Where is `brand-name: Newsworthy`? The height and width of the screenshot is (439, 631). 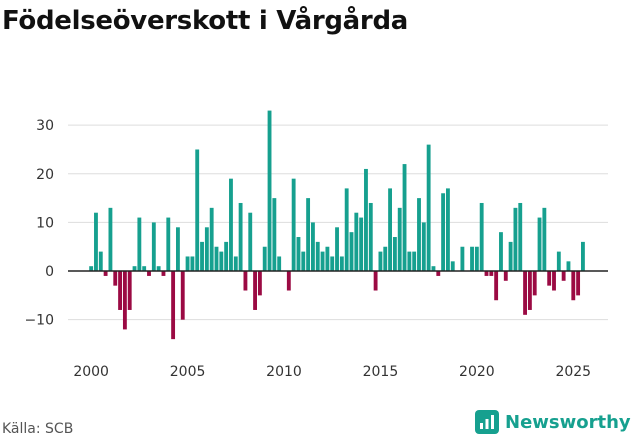 brand-name: Newsworthy is located at coordinates (568, 422).